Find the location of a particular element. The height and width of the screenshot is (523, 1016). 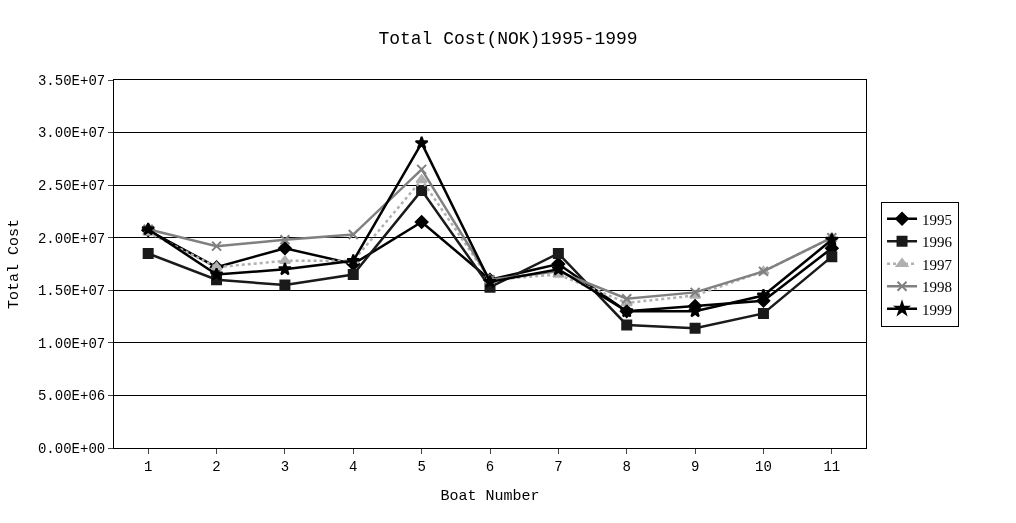

x-tick-label: 9 is located at coordinates (695, 466).